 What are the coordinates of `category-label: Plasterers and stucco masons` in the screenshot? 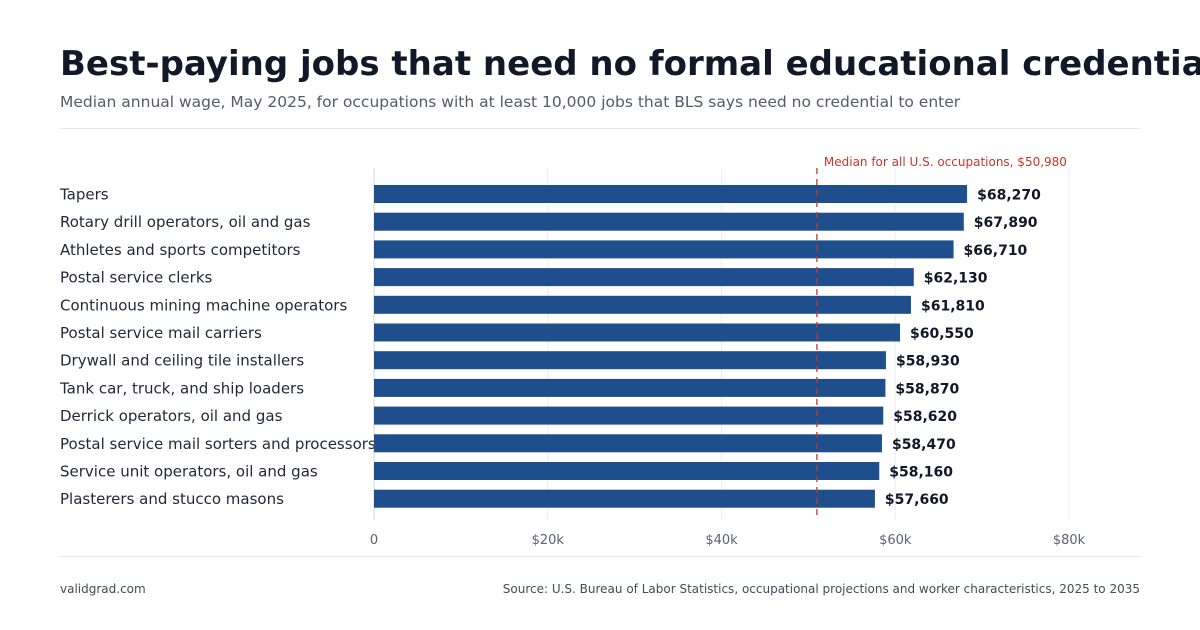 It's located at (172, 499).